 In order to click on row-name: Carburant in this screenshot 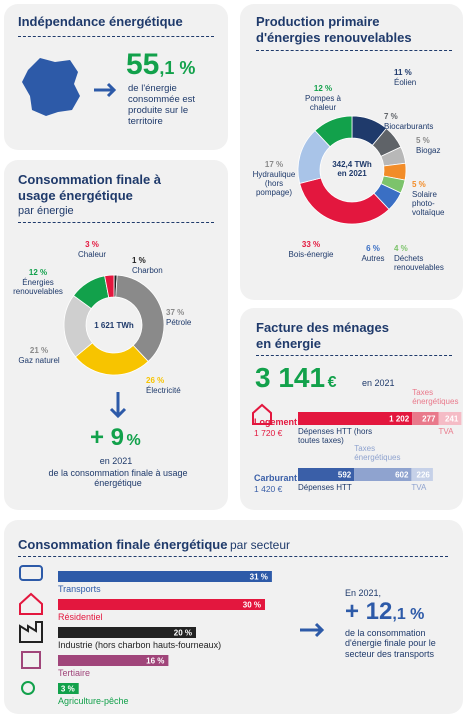, I will do `click(276, 478)`.